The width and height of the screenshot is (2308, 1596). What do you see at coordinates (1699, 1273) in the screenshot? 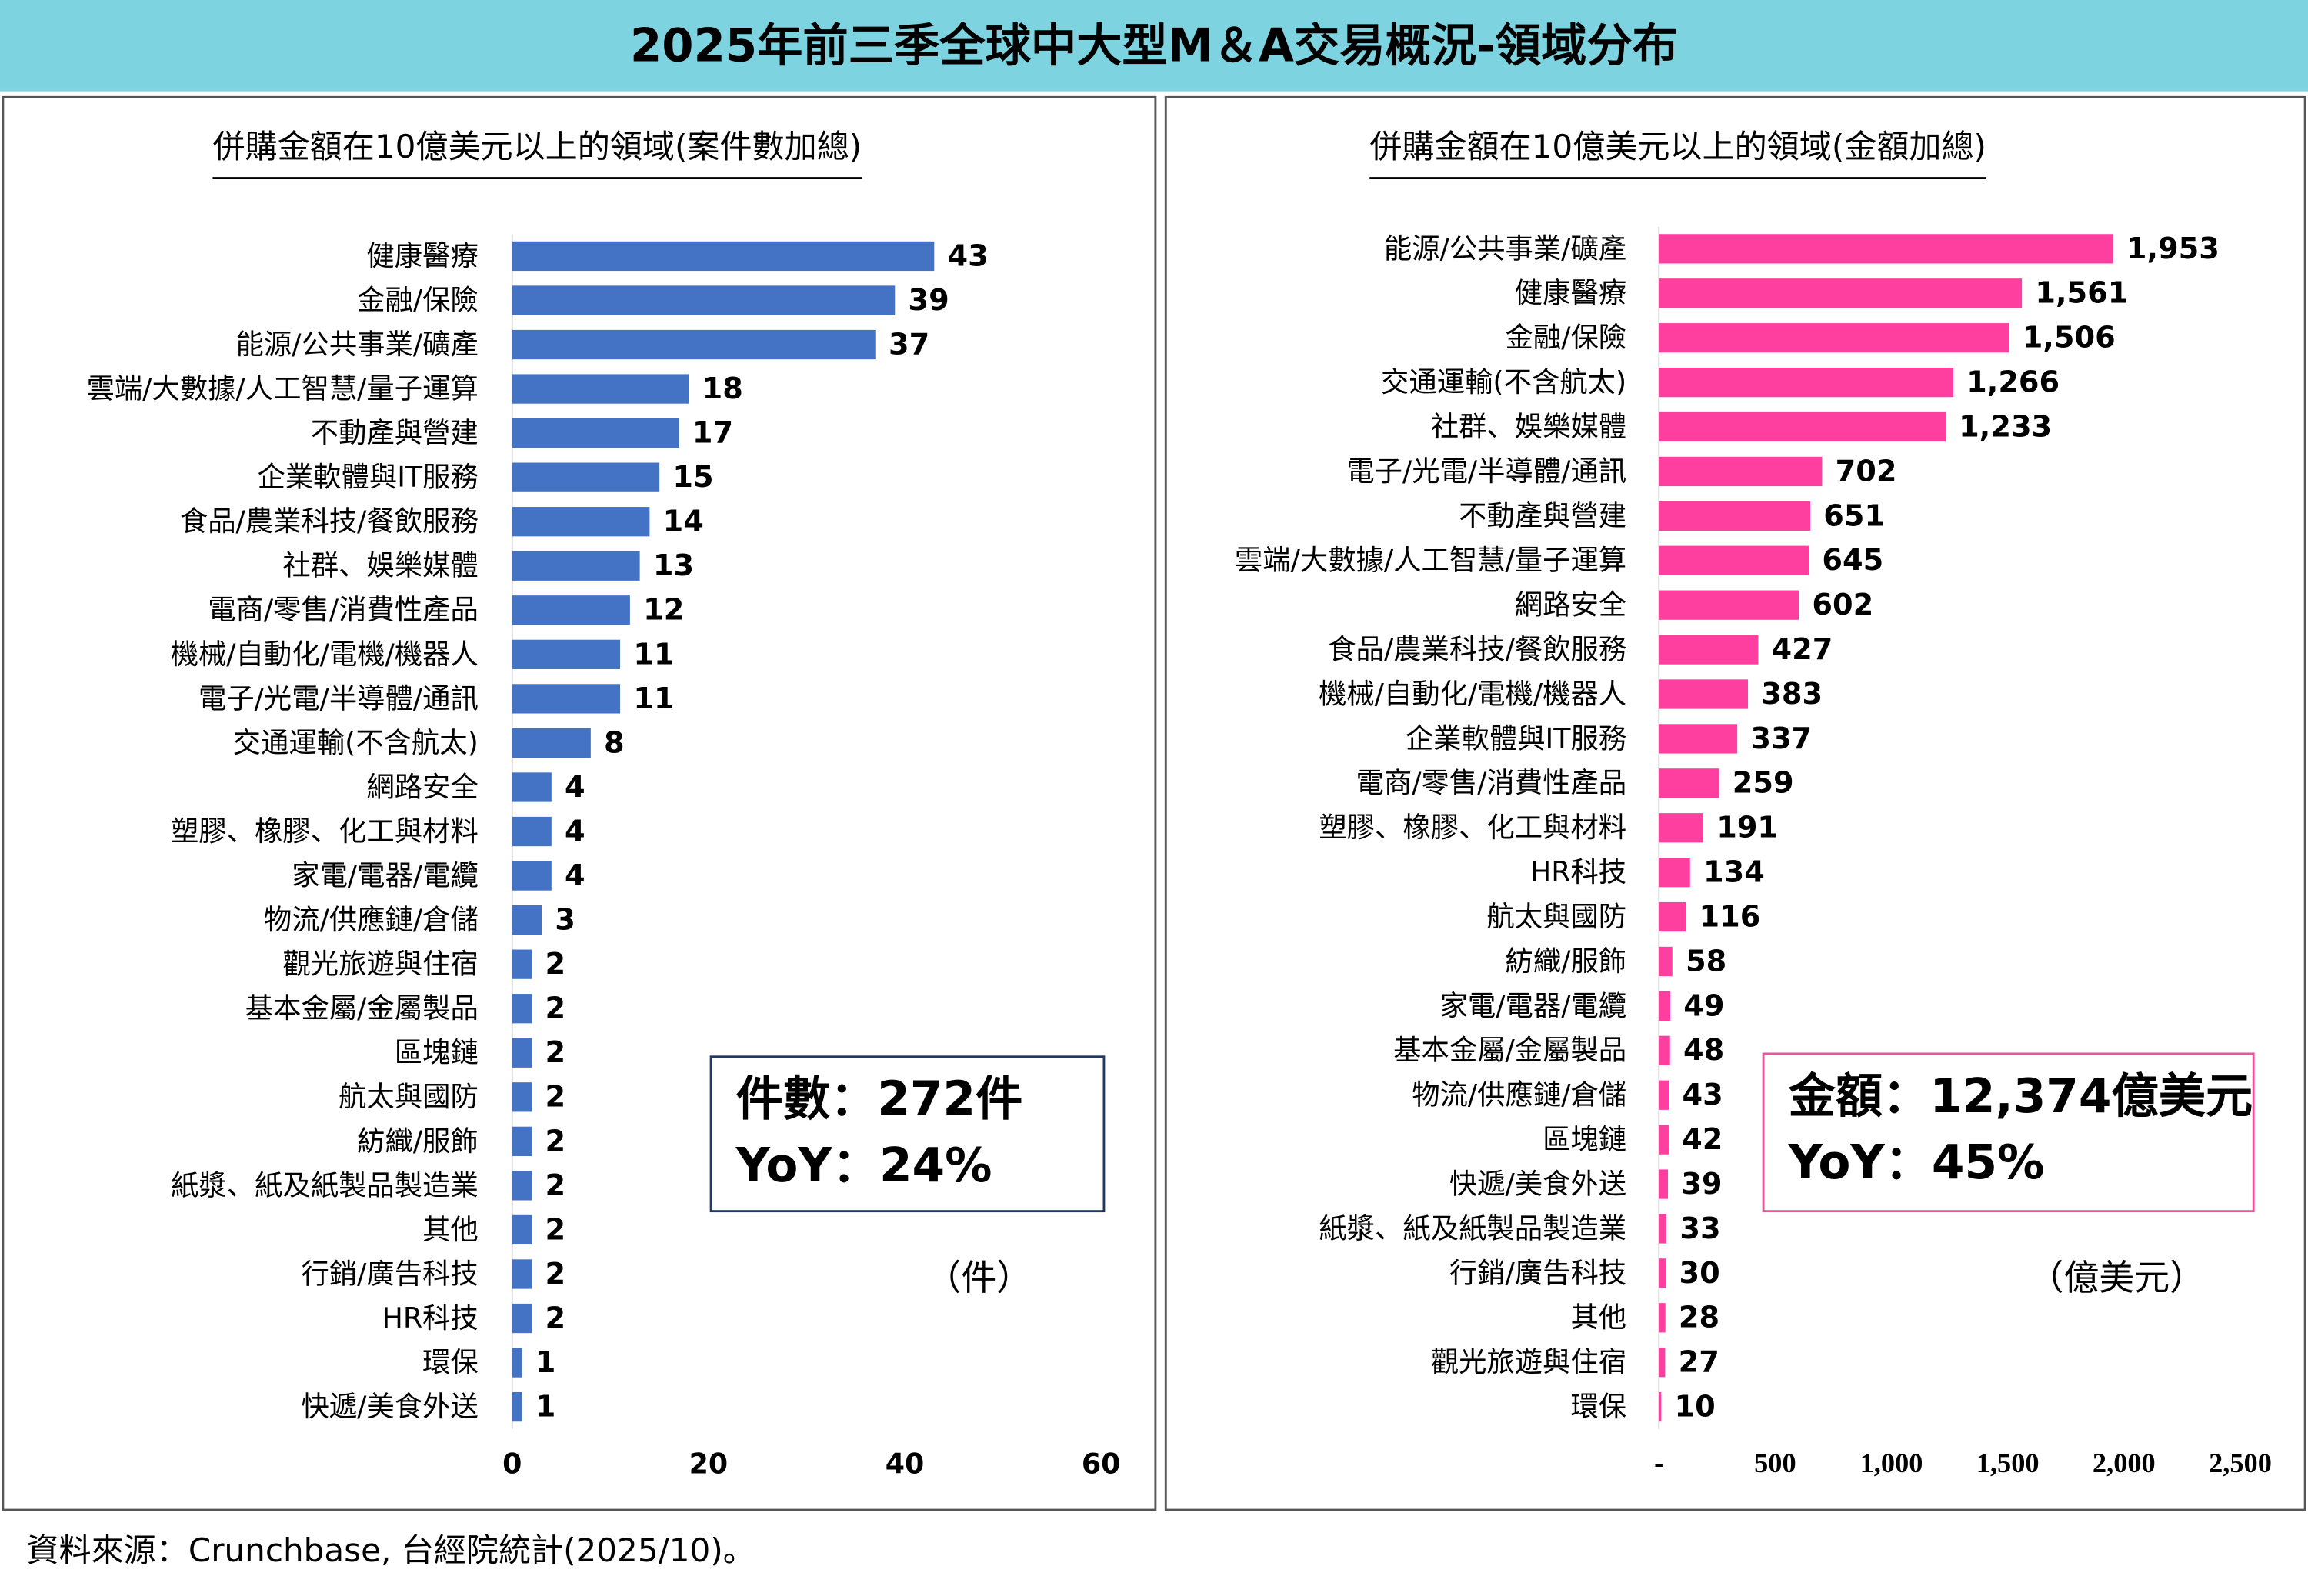
I see `value-label: 30` at bounding box center [1699, 1273].